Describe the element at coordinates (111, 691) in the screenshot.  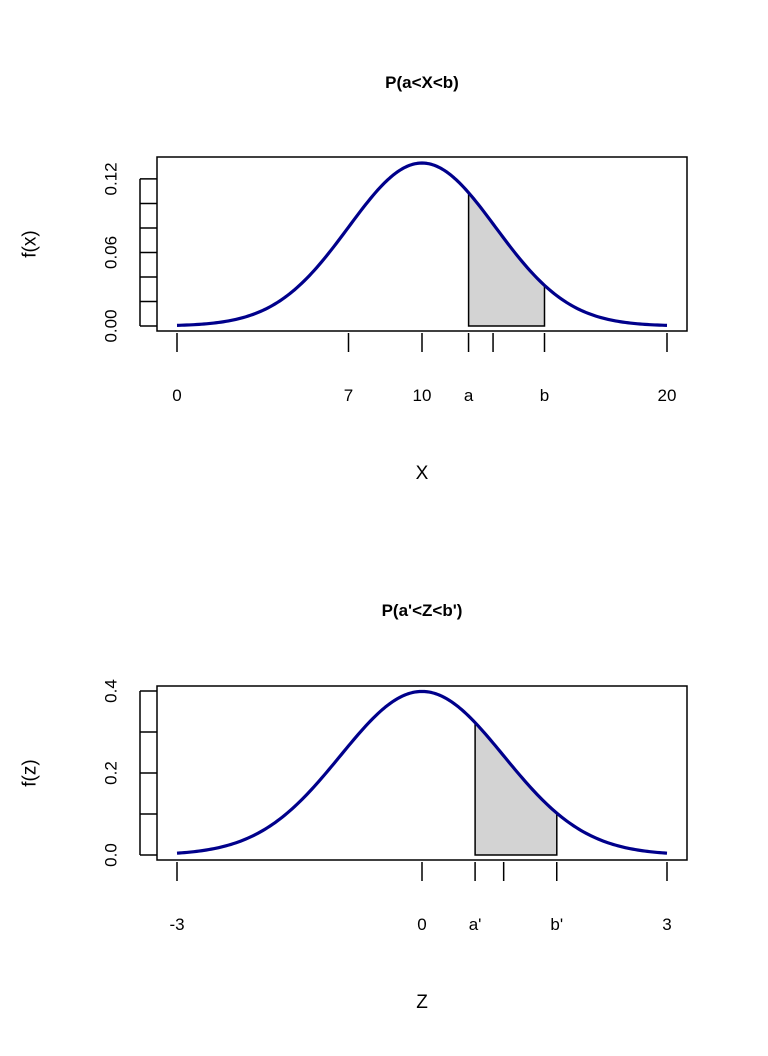
I see `y-tick-label: 0.4` at that location.